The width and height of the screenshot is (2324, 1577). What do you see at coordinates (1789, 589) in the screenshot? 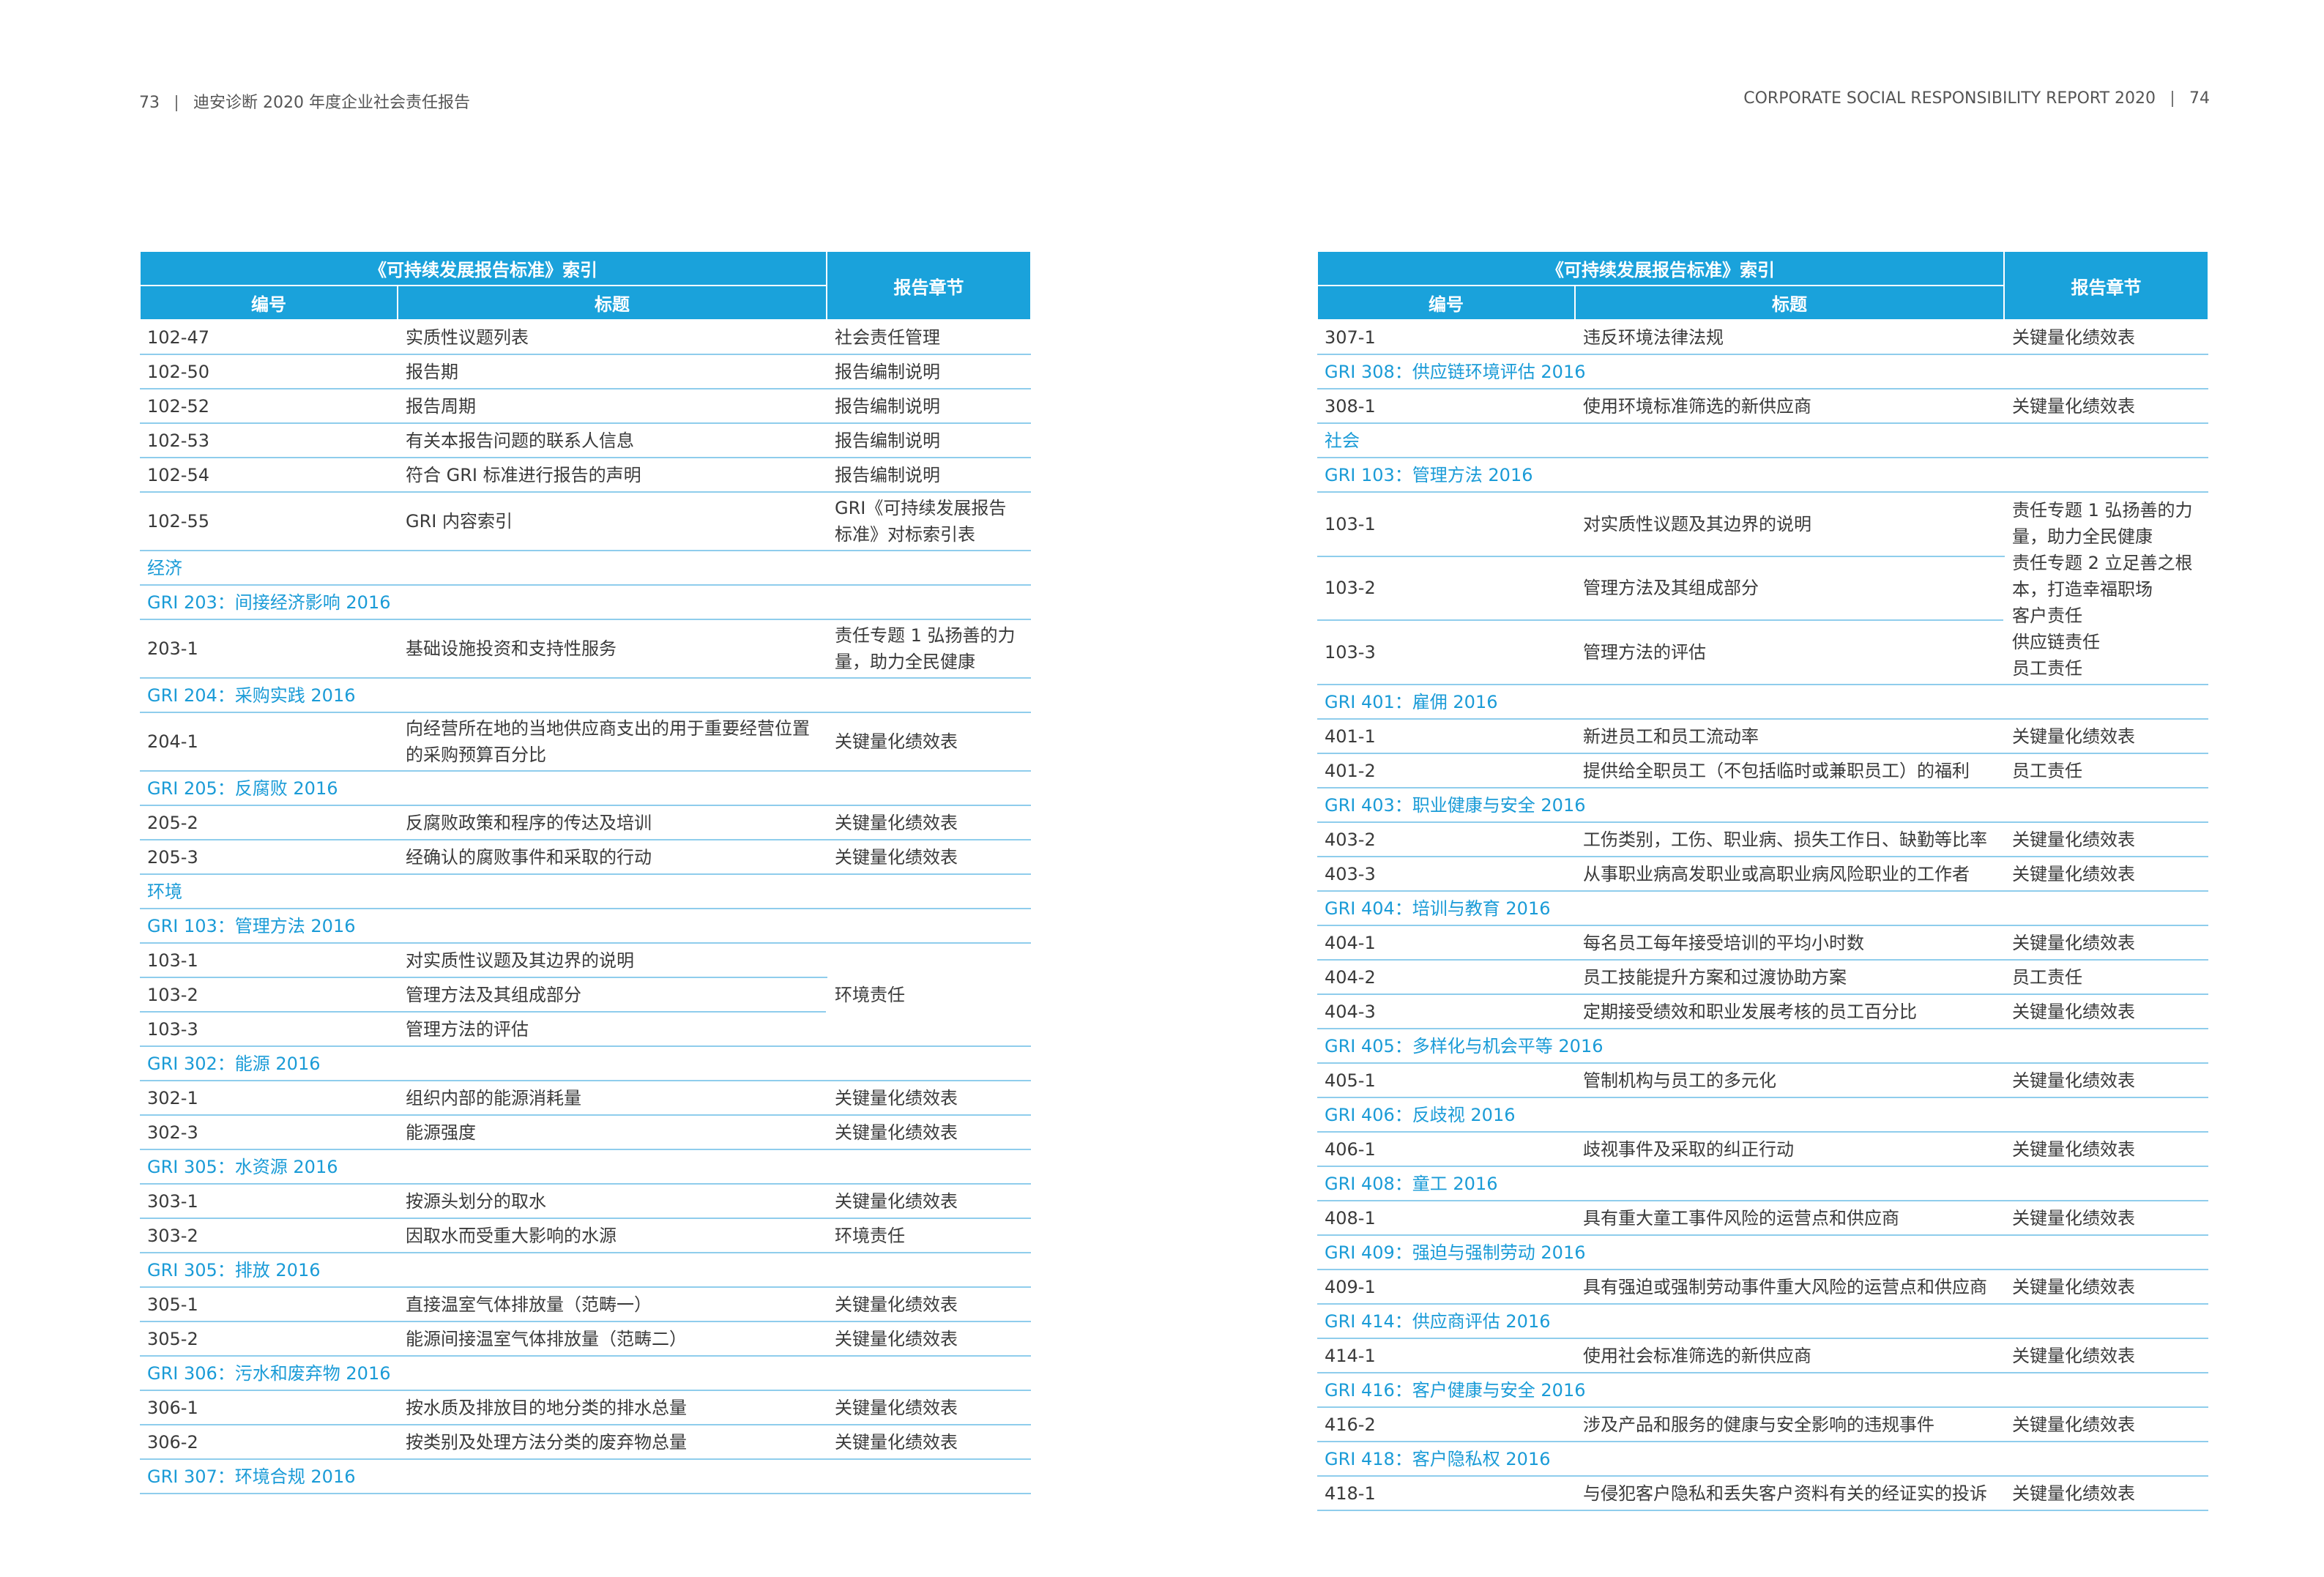
I see `indicator-title: 管理方法及其组成部分` at bounding box center [1789, 589].